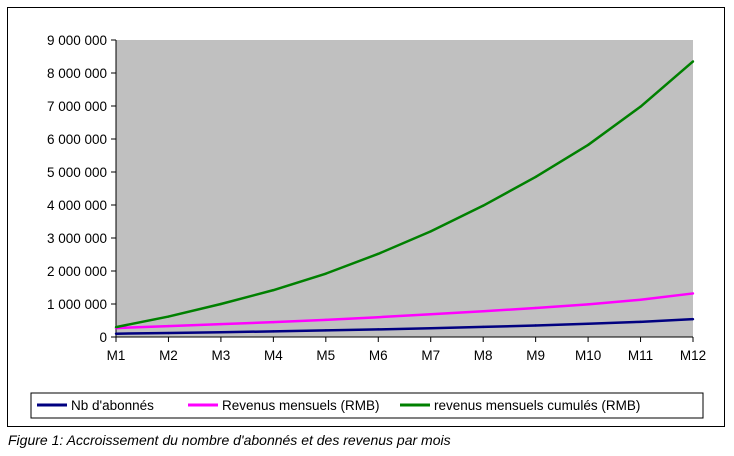 Image resolution: width=734 pixels, height=456 pixels. Describe the element at coordinates (77, 172) in the screenshot. I see `y-tick-label: 5 000 000` at that location.